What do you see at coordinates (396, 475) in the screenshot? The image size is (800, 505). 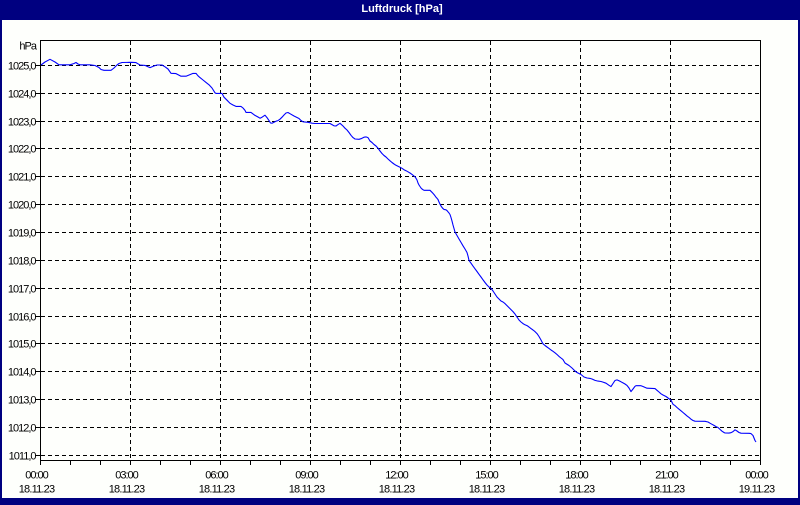 I see `svg-text: 12:00` at bounding box center [396, 475].